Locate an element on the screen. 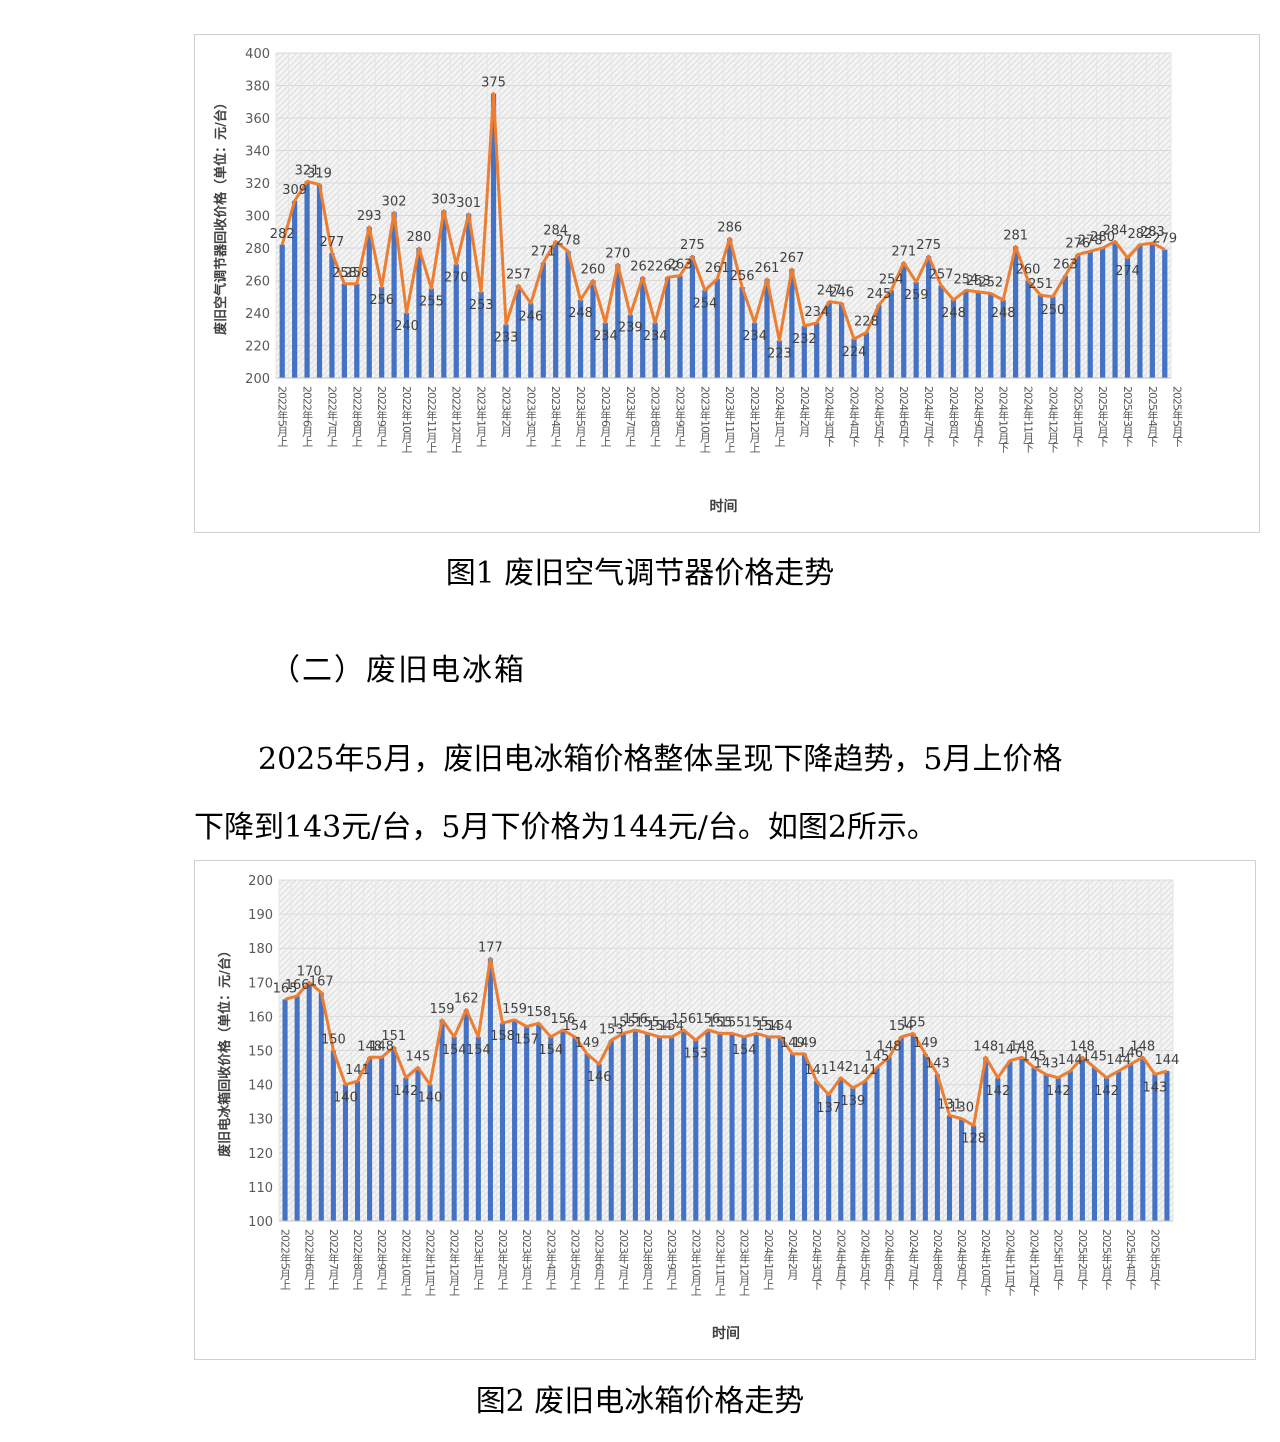  chart2-xtick-label: 2024年9月下 is located at coordinates (961, 1260).